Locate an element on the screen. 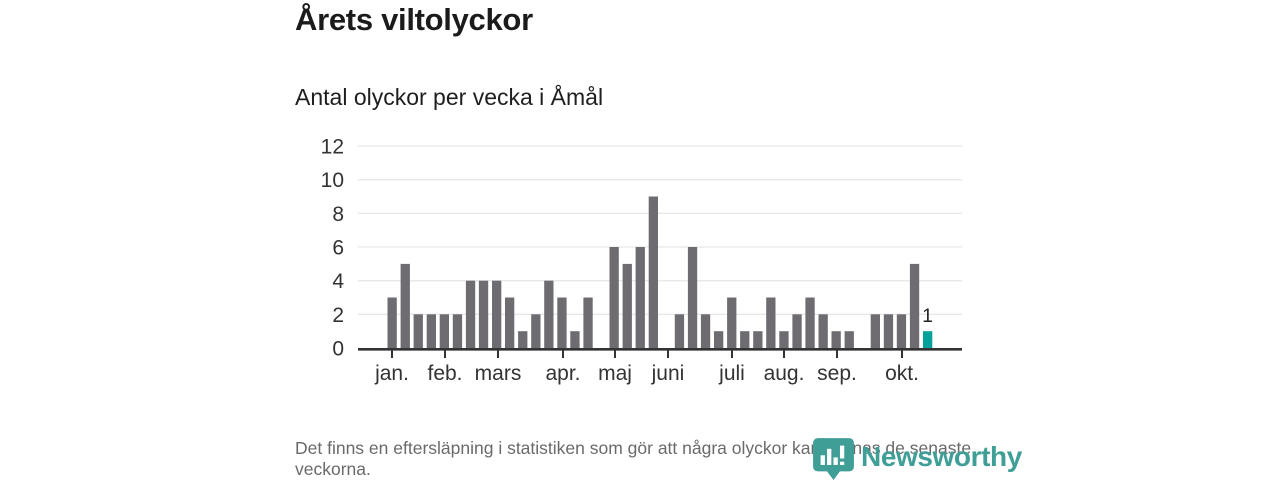  logo-exclamation-dot is located at coordinates (842, 463).